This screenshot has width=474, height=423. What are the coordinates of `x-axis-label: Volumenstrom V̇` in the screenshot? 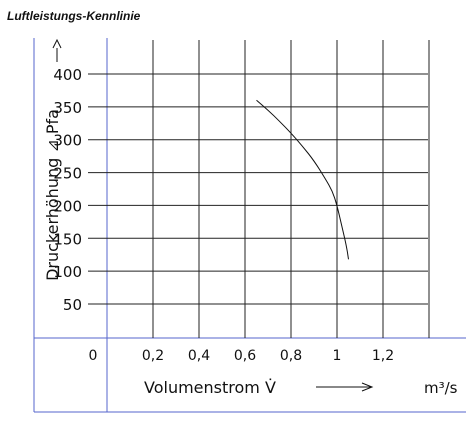 It's located at (210, 387).